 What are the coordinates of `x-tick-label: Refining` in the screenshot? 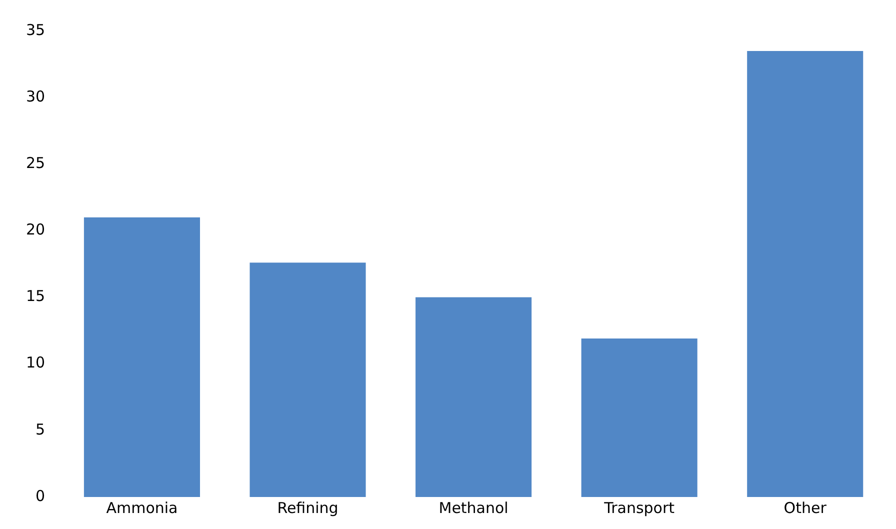 It's located at (307, 507).